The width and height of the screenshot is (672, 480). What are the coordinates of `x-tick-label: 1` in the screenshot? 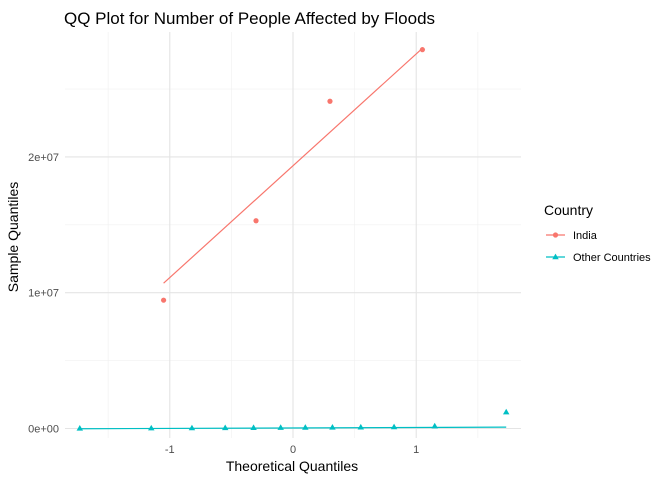 It's located at (416, 450).